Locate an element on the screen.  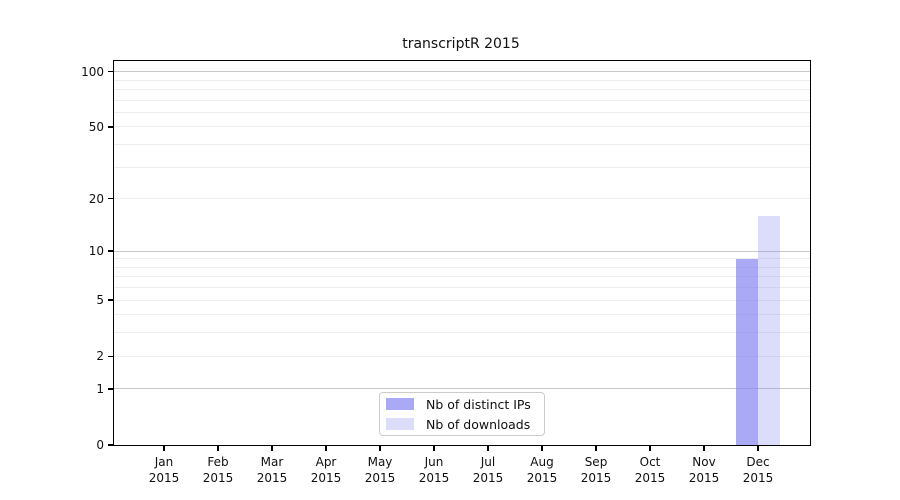
y-tick-label-2: 2 is located at coordinates (100, 356).